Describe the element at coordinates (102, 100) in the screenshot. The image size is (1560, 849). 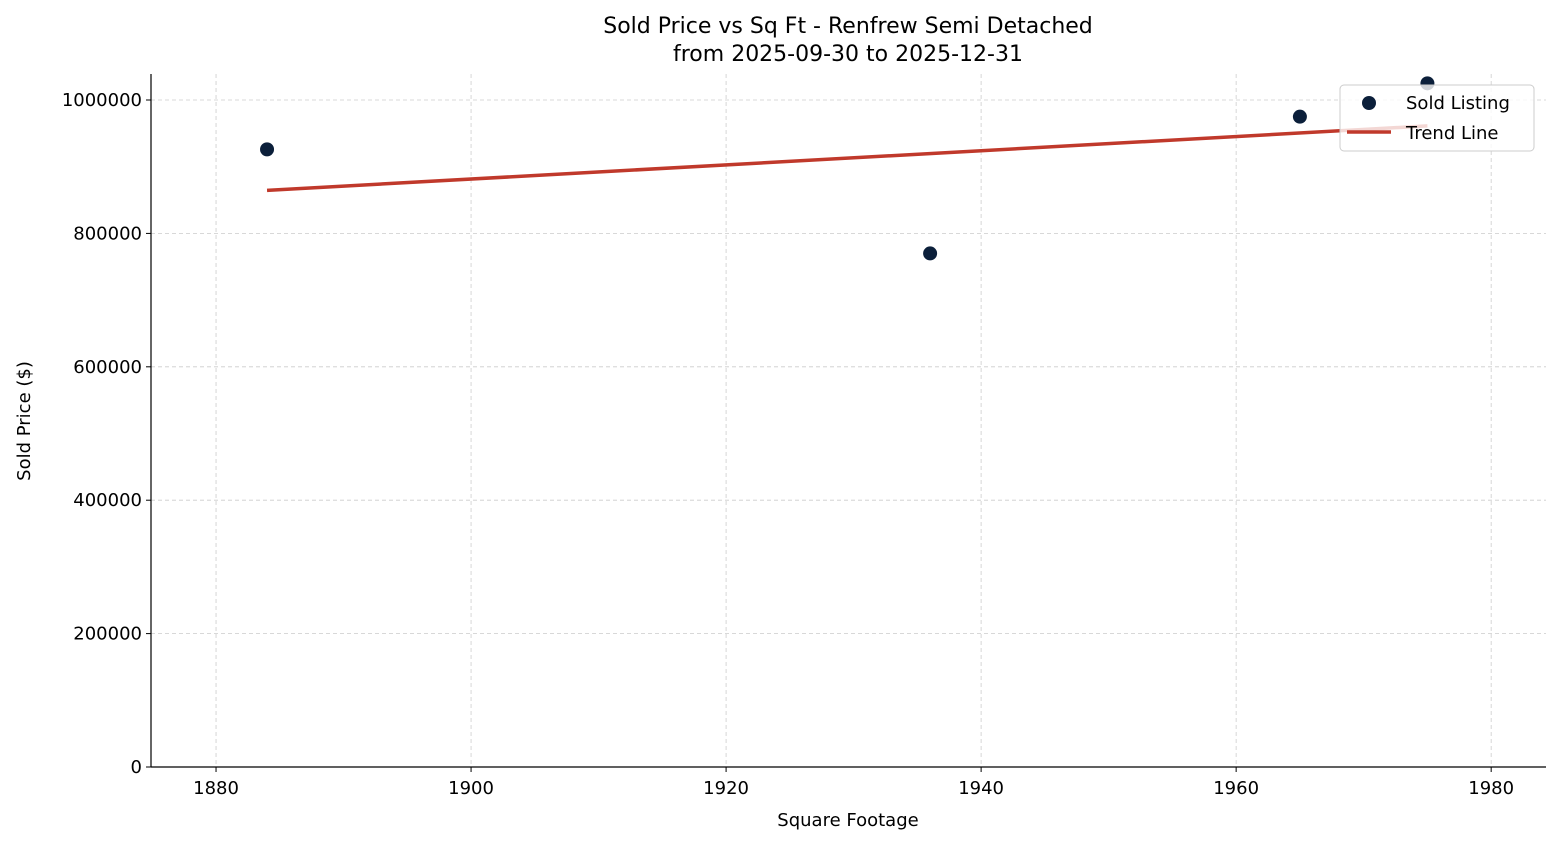
I see `y-tick-label: 1000000` at that location.